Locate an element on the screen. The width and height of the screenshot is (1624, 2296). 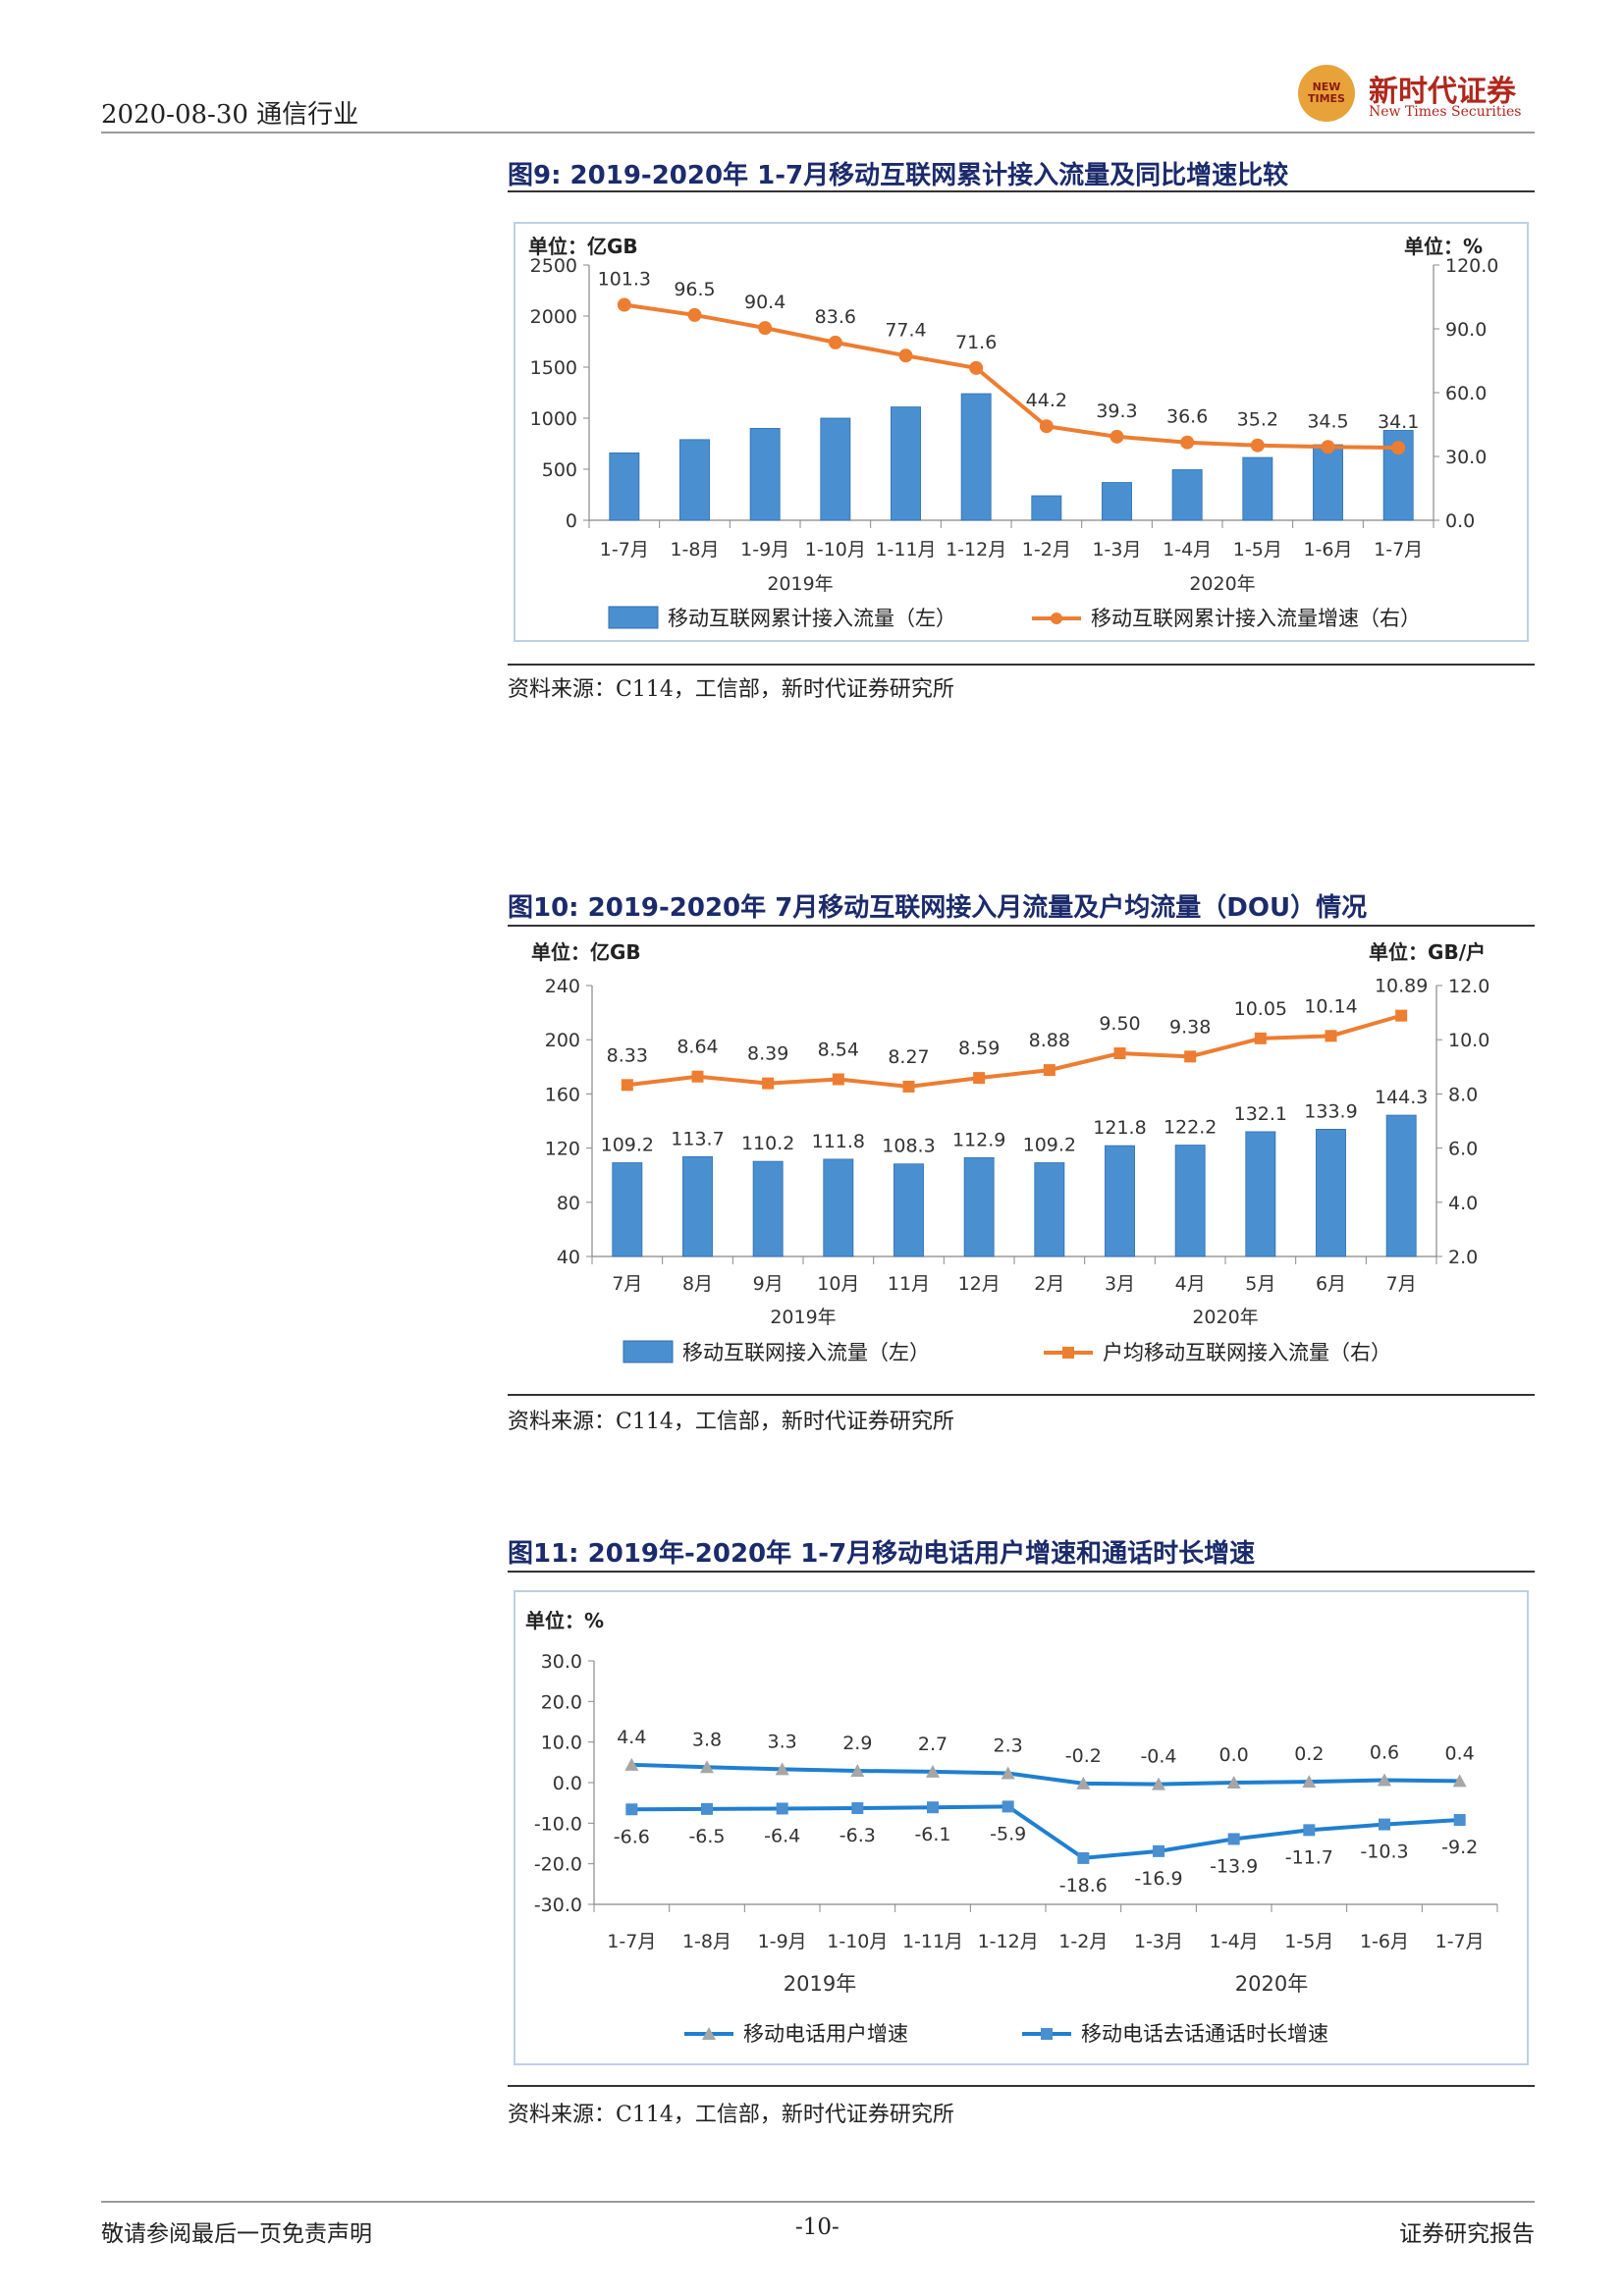
chart10-right-tick-label: 10.0 is located at coordinates (1468, 1041).